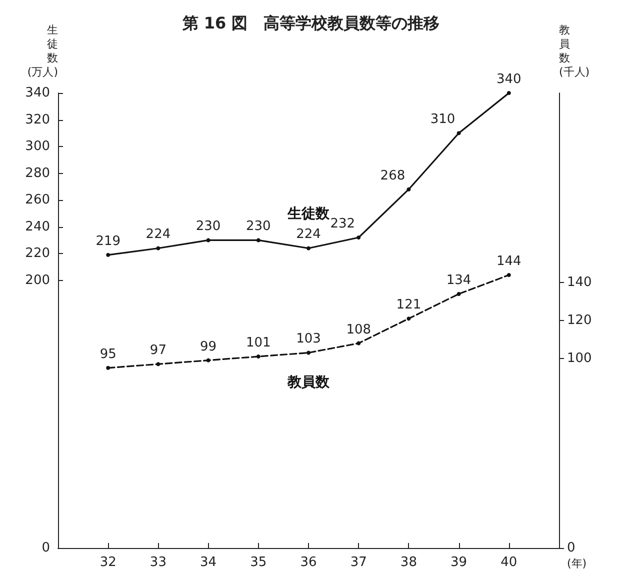 This screenshot has height=588, width=622. What do you see at coordinates (37, 173) in the screenshot?
I see `y-tick-label: 280` at bounding box center [37, 173].